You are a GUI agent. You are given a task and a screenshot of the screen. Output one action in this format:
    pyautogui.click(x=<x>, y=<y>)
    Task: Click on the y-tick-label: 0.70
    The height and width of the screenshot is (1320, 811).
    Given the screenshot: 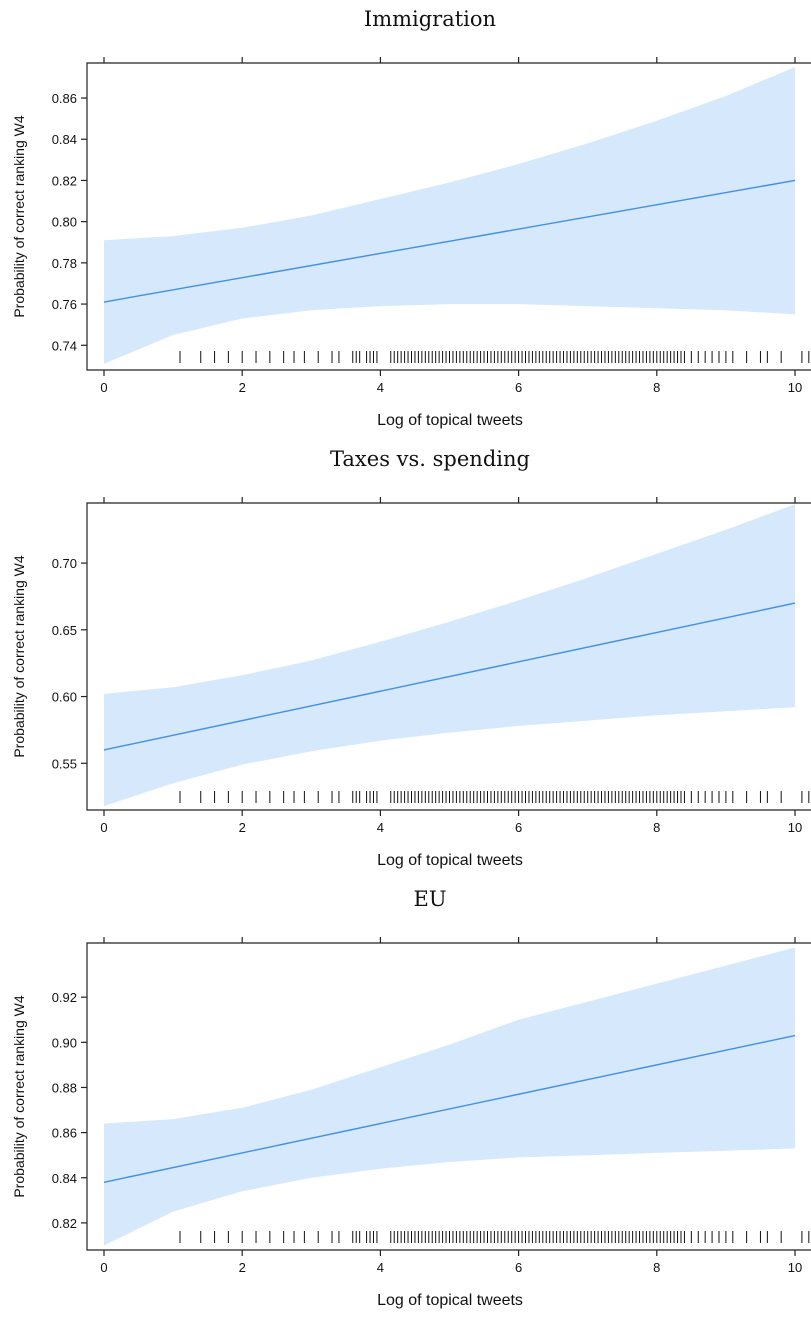 What is the action you would take?
    pyautogui.click(x=64, y=563)
    